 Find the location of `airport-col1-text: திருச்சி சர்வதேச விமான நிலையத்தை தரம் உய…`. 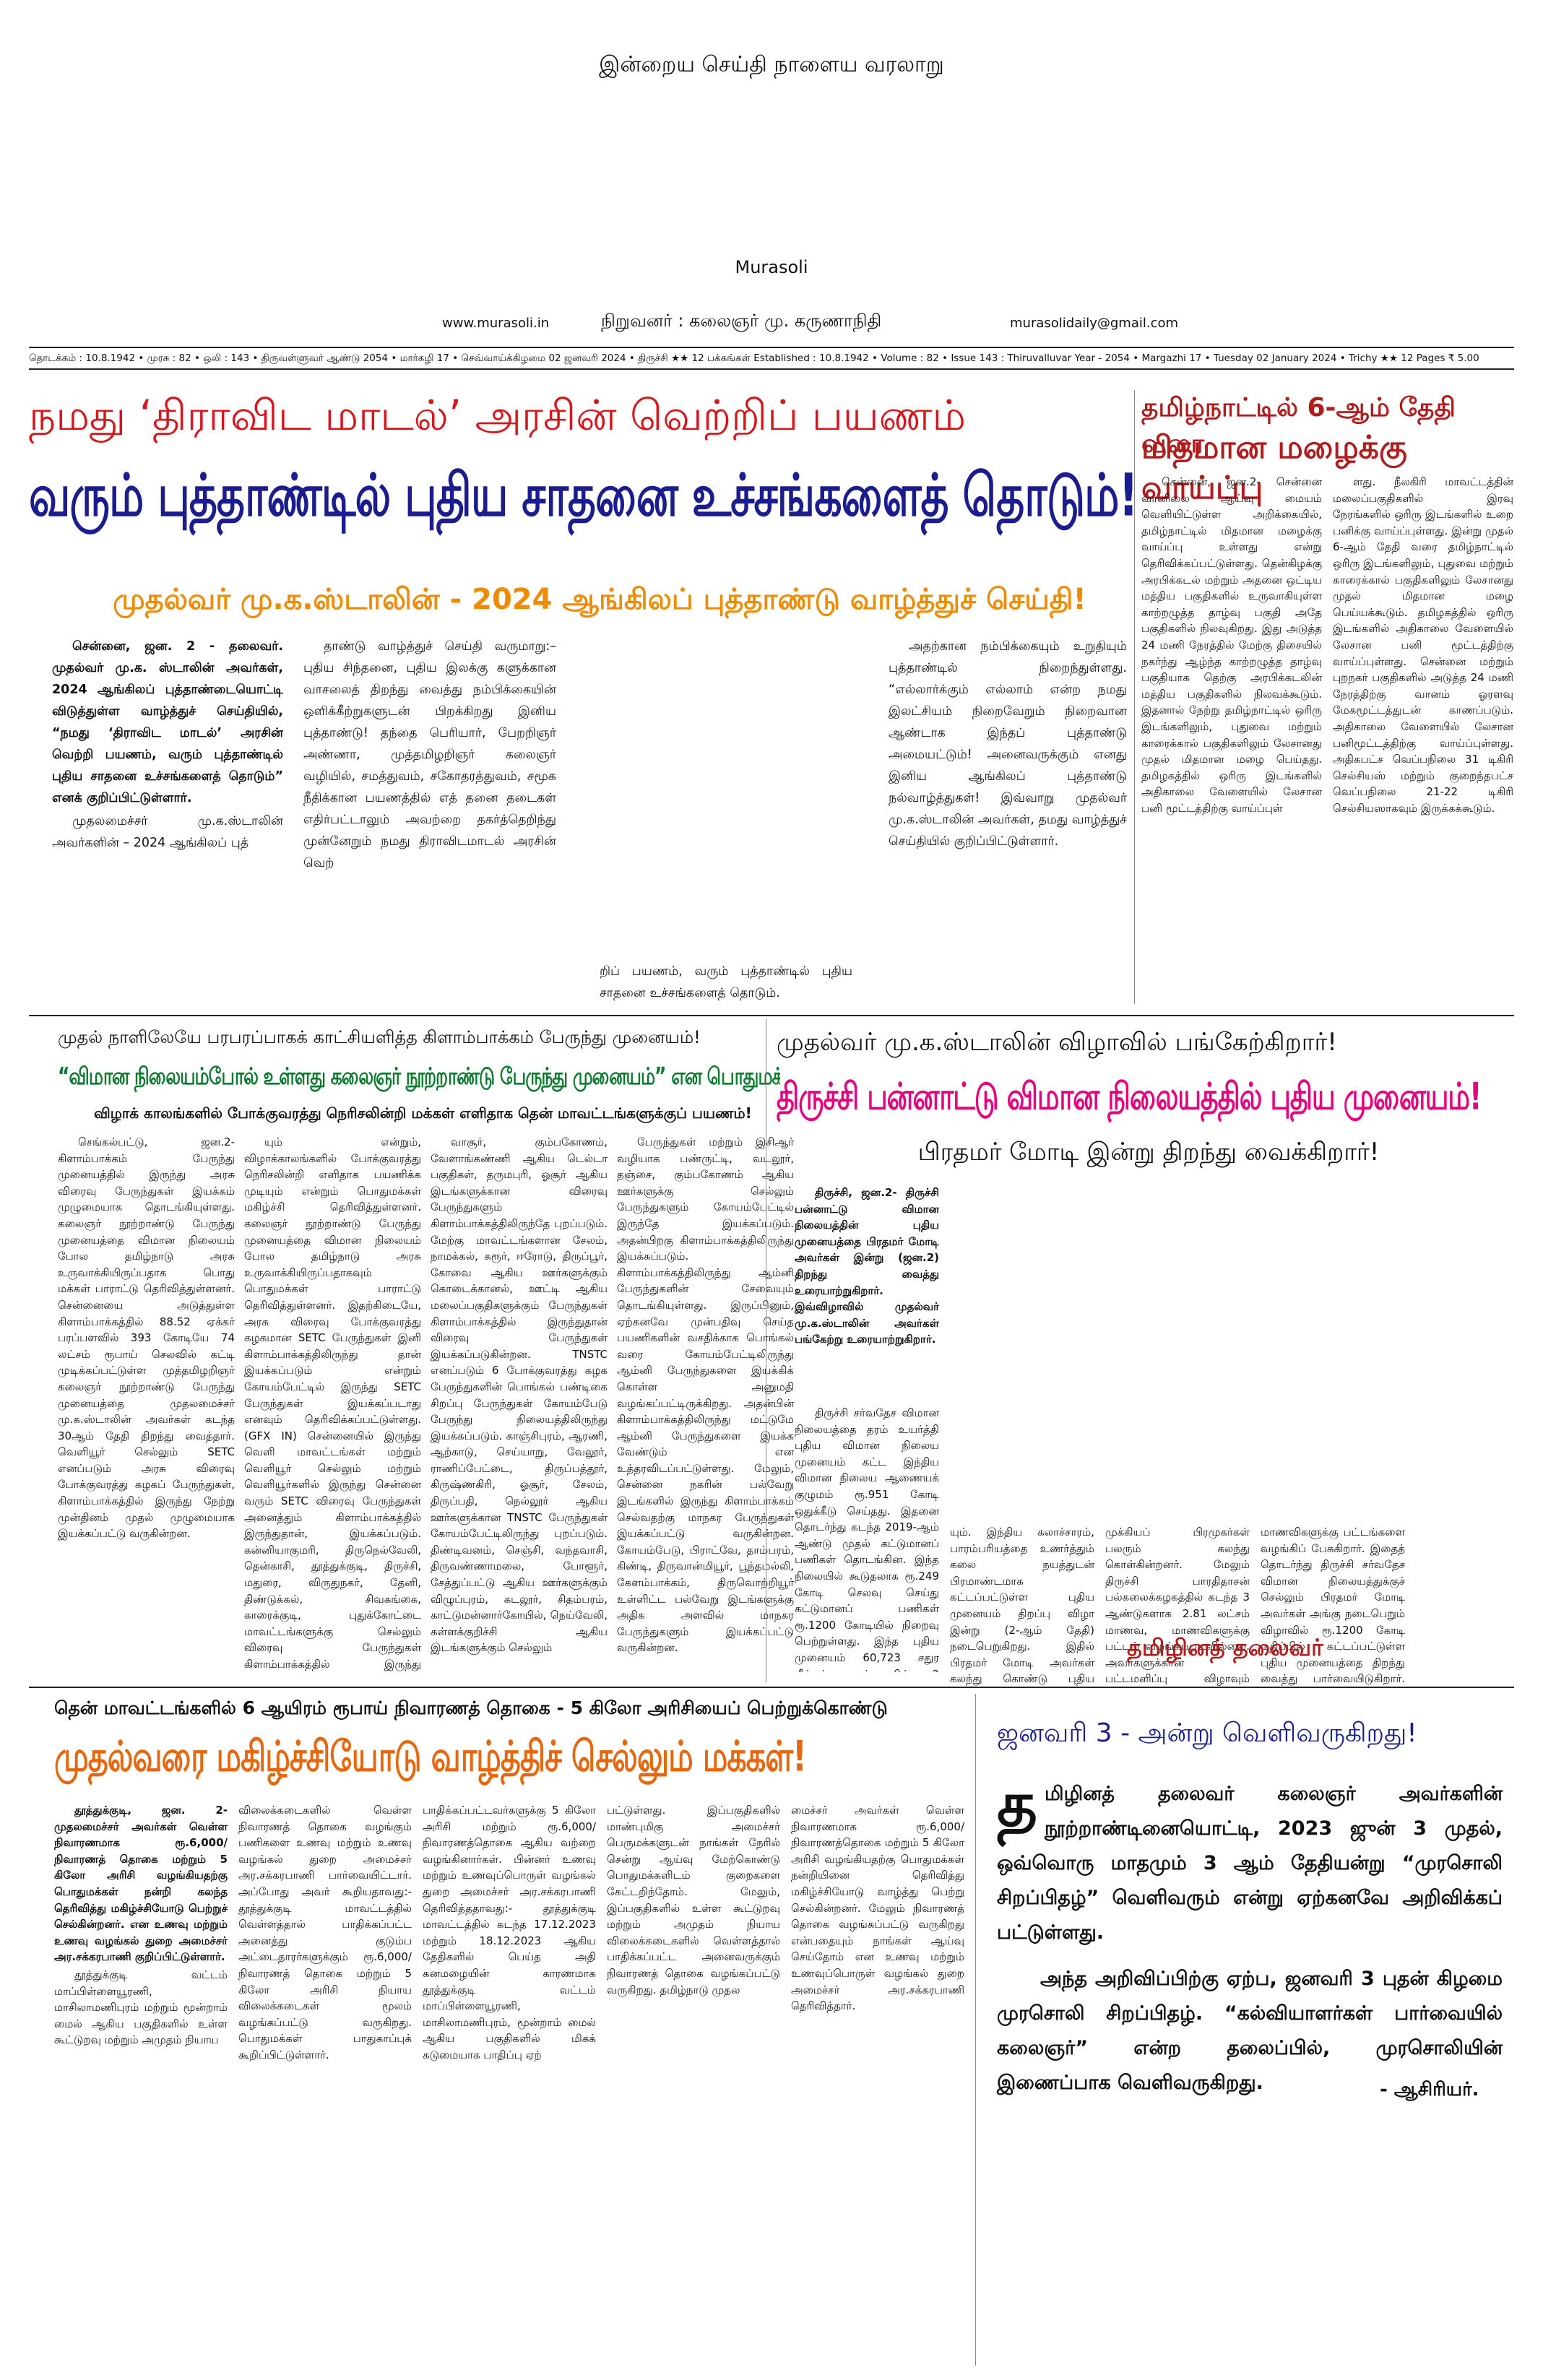

airport-col1-text: திருச்சி சர்வதேச விமான நிலையத்தை தரம் உய… is located at coordinates (867, 1539).